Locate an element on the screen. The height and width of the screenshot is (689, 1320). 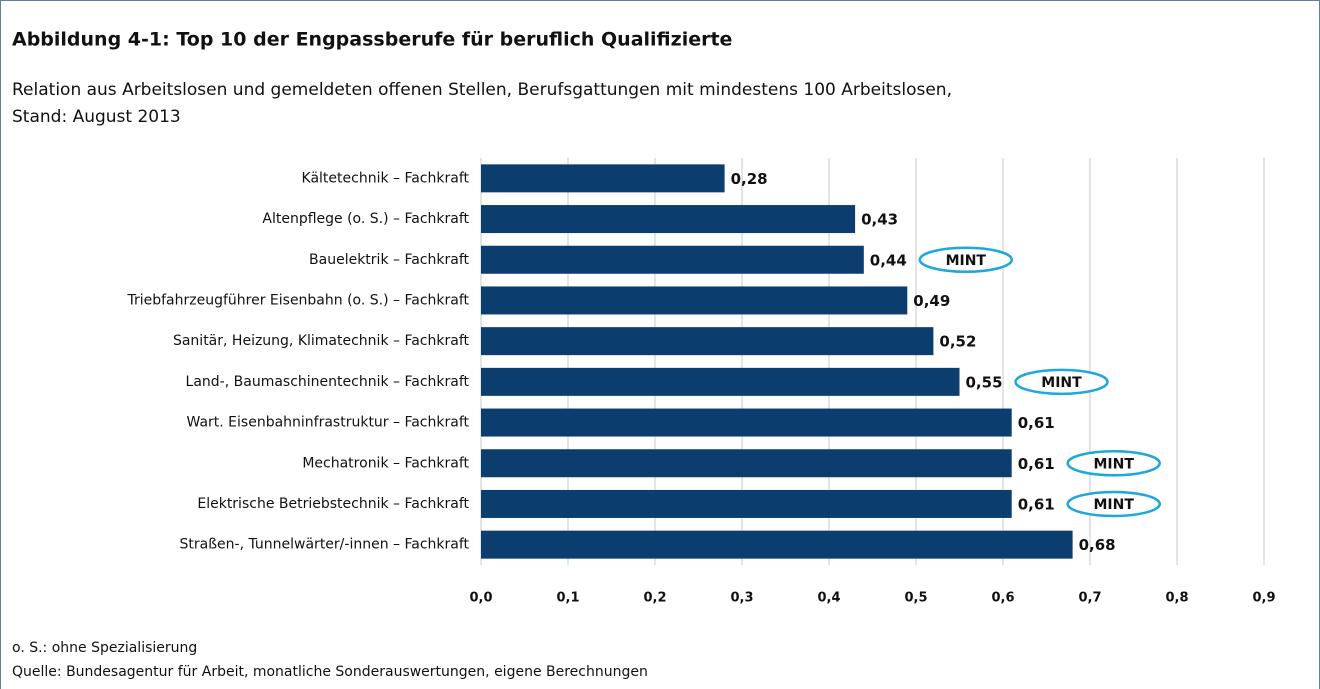
value-label: 0,43 is located at coordinates (879, 220).